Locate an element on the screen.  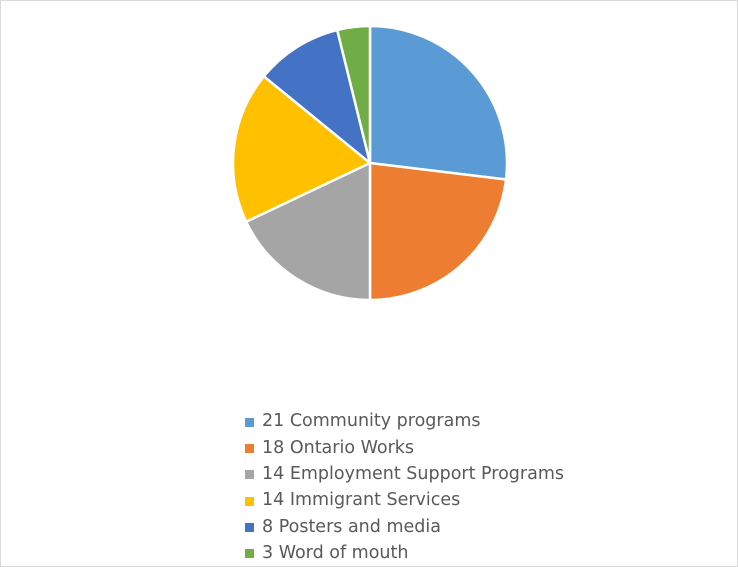
pie-slice-posters-and-media is located at coordinates (317, 96).